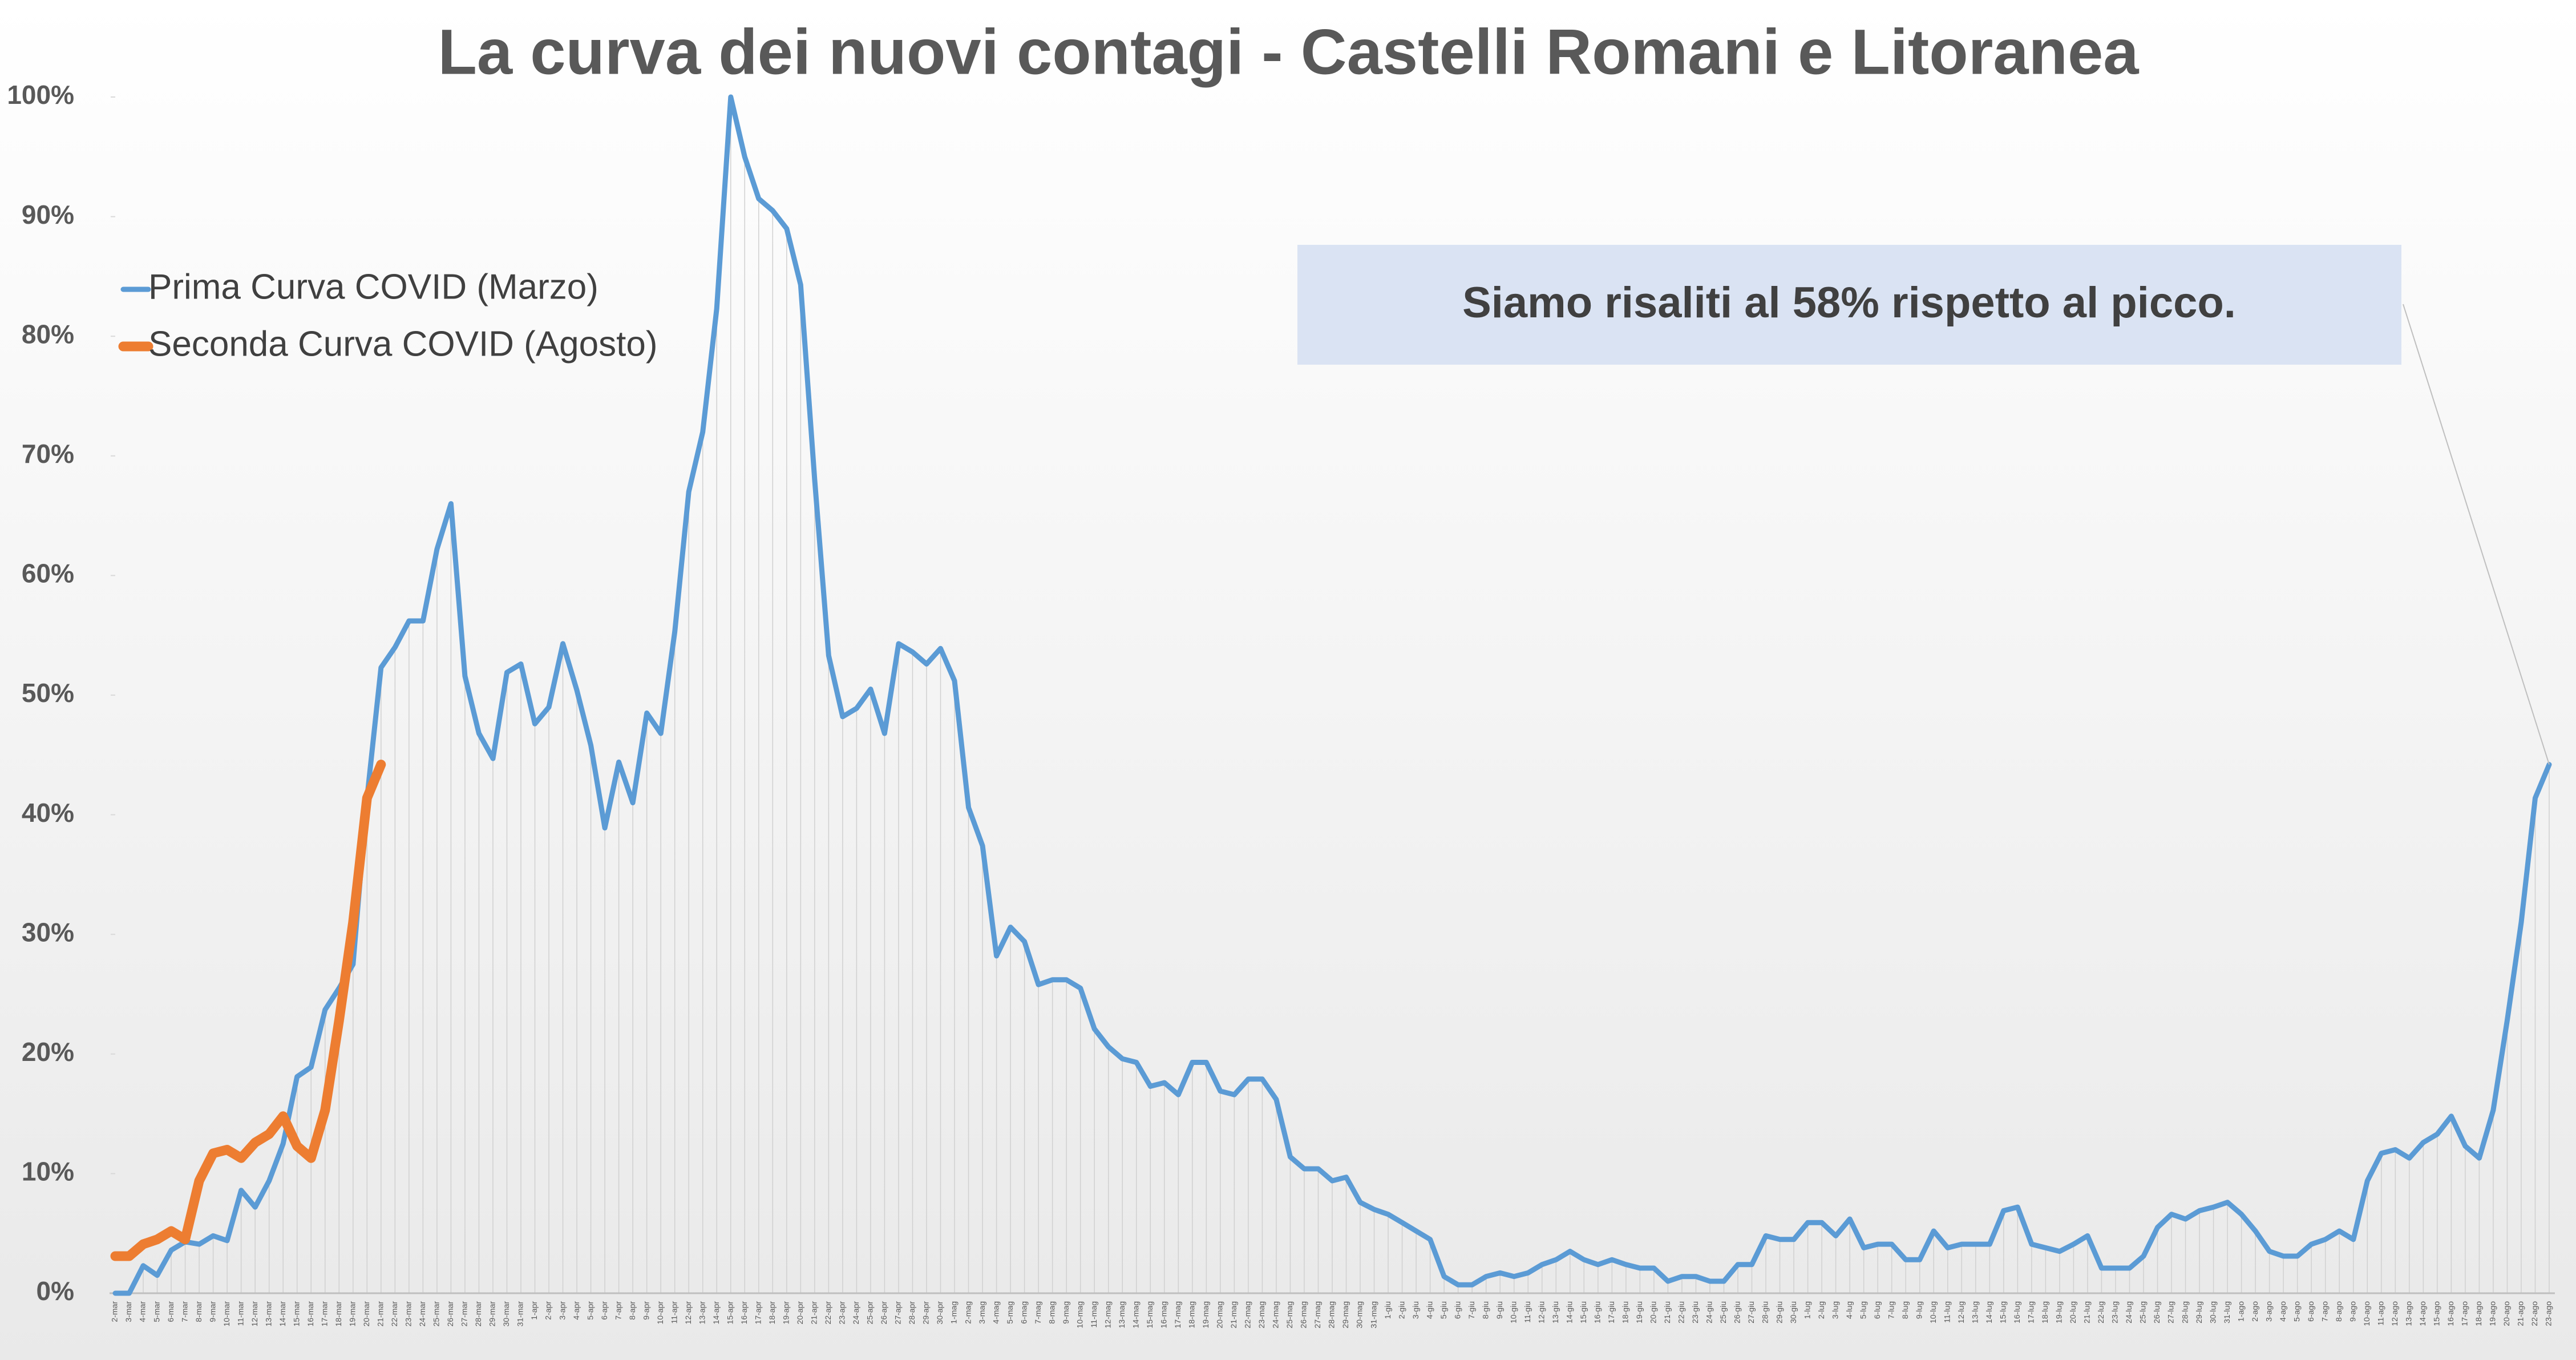 Image resolution: width=2576 pixels, height=1360 pixels. Describe the element at coordinates (2072, 1312) in the screenshot. I see `x-tick-label: 20-lug` at that location.